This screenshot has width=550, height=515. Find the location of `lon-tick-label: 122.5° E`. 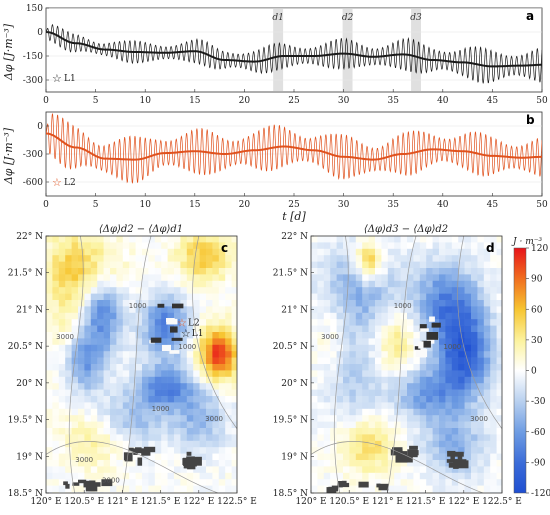

lon-tick-label: 122.5° E is located at coordinates (502, 502).